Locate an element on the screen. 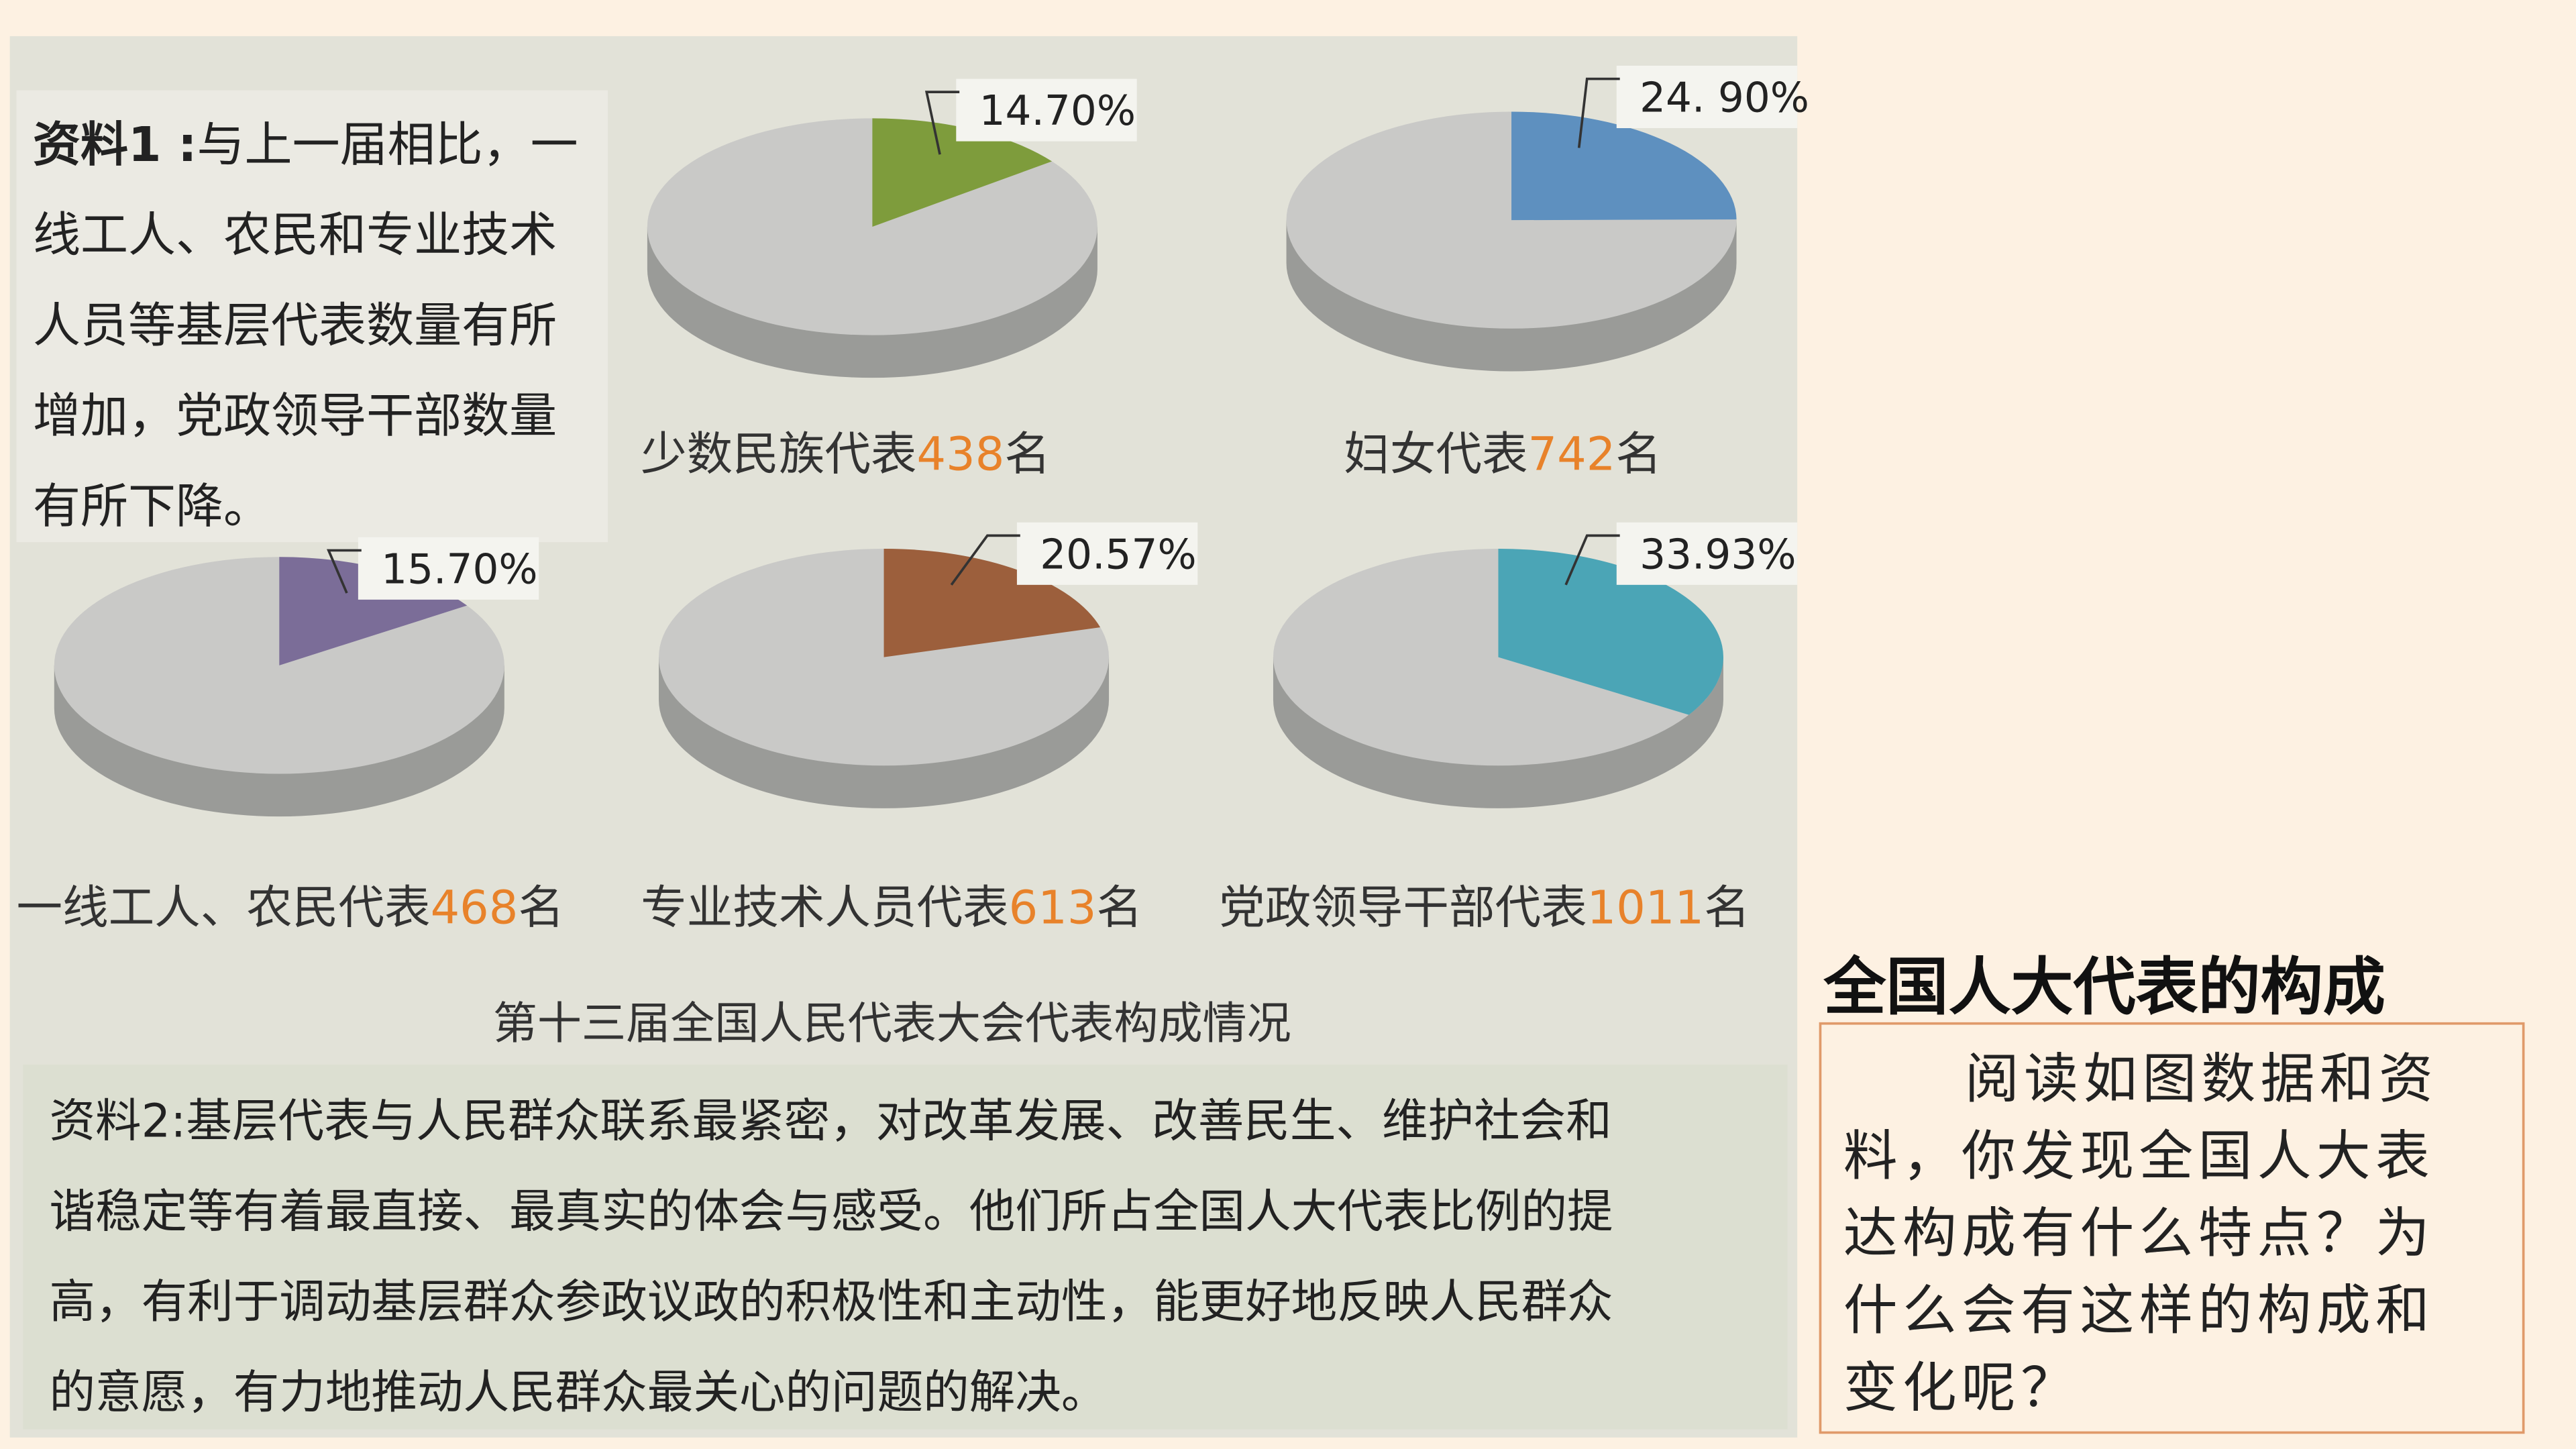 This screenshot has height=1449, width=2576. material2-text: 基层代表与人民群众联系最紧密，对改革发展、改善民生、维护社会和 is located at coordinates (898, 1121).